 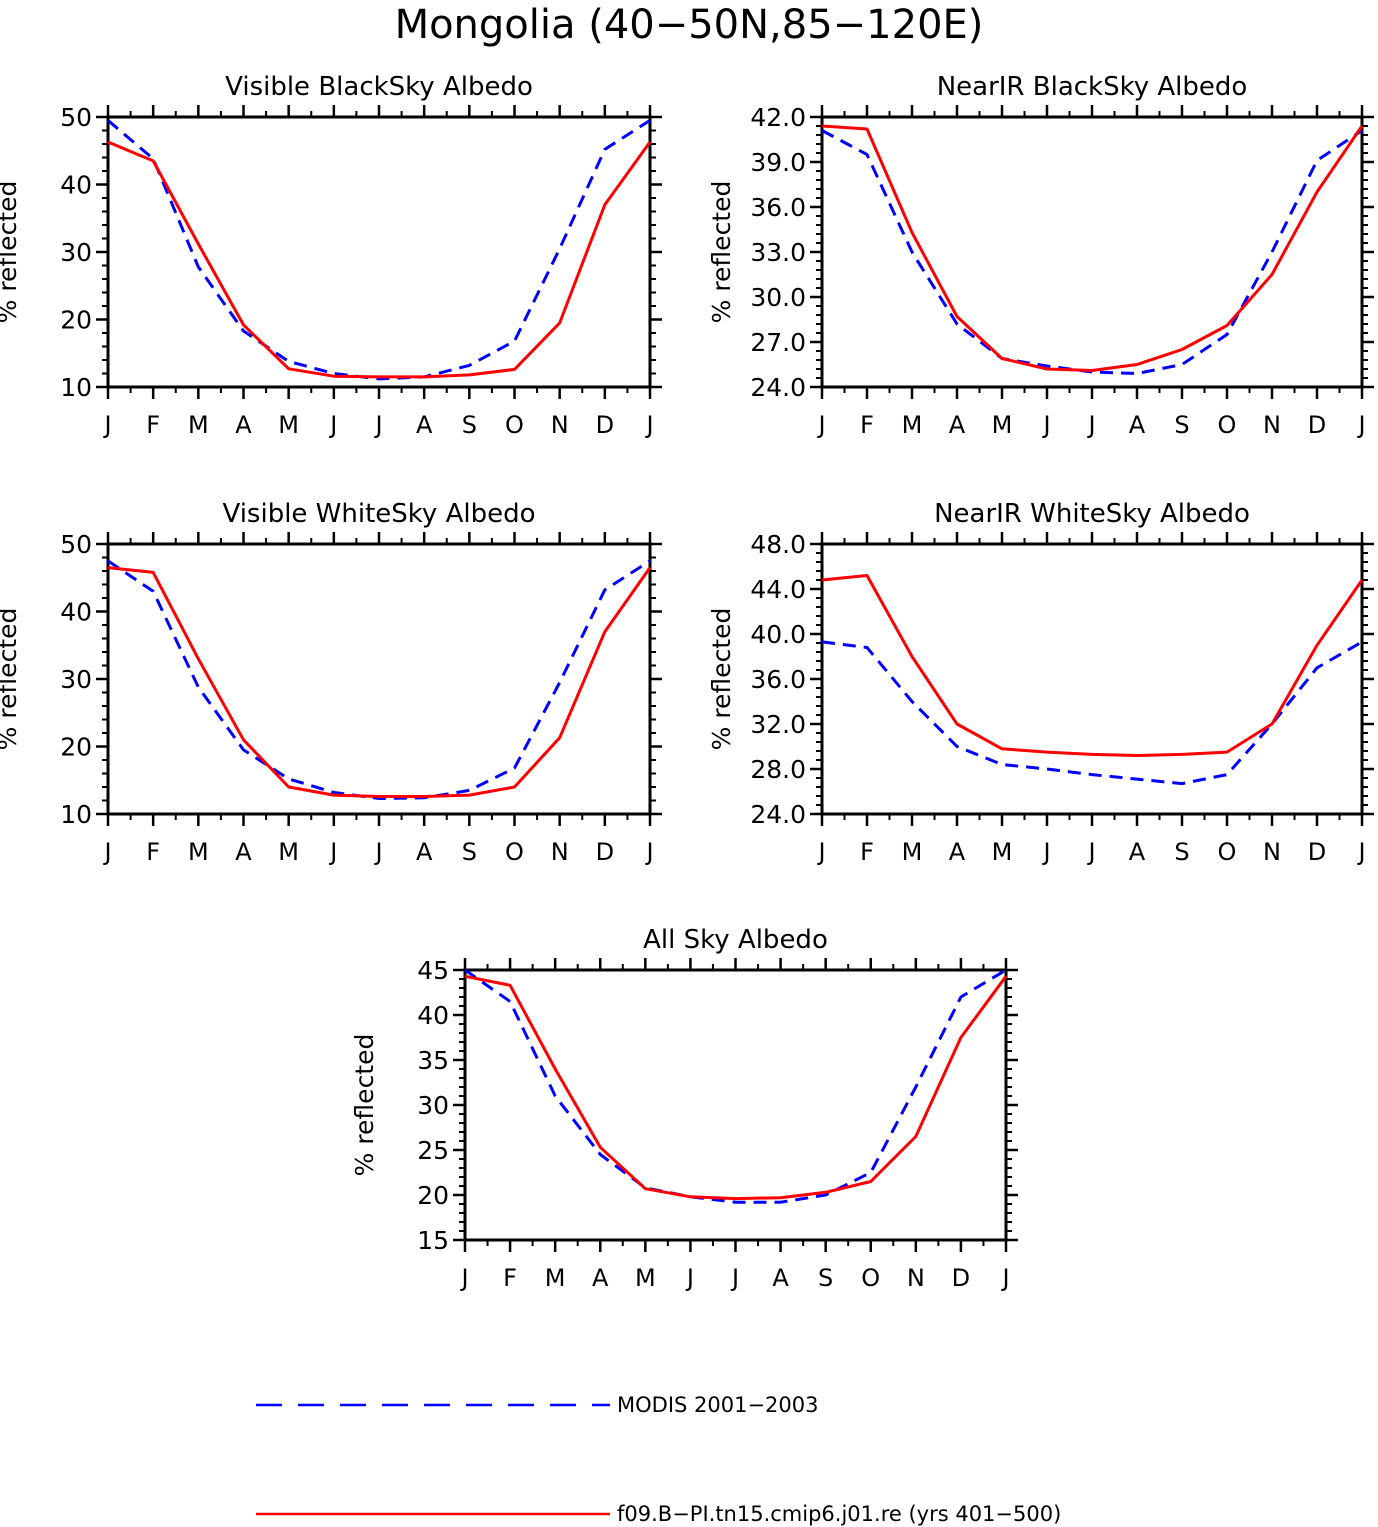 I want to click on legend-modis-label: MODIS 2001−2003, so click(x=718, y=1405).